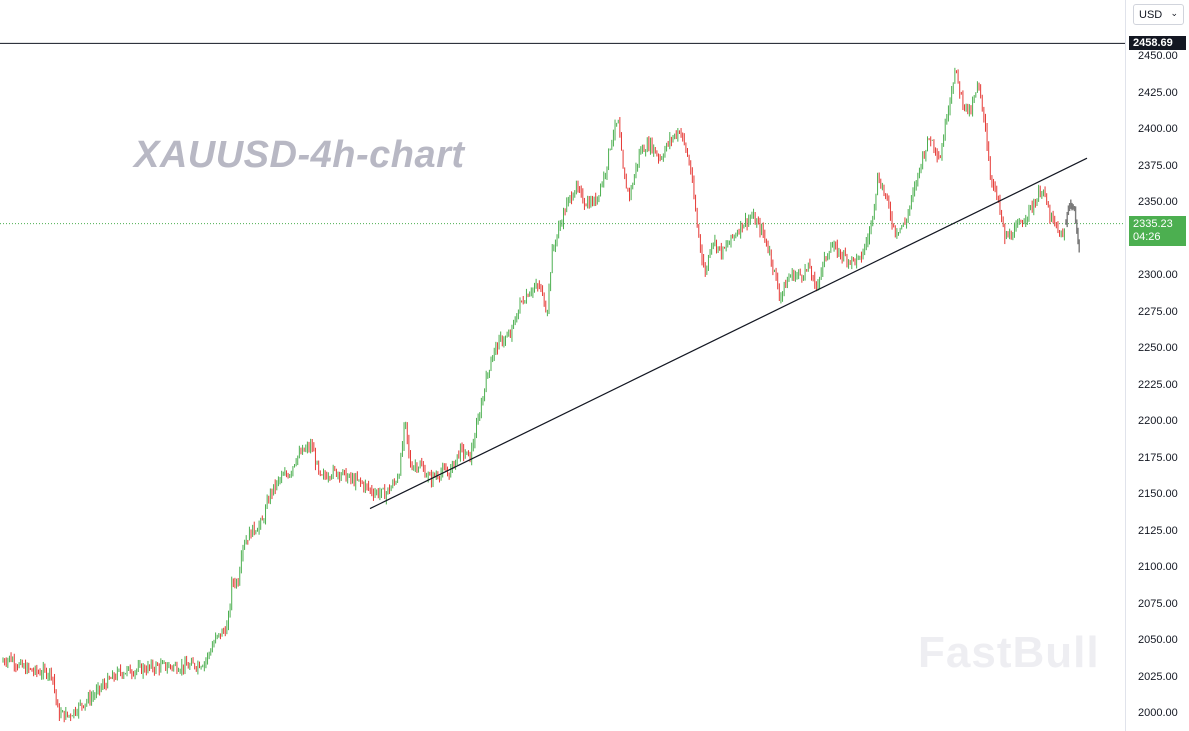  What do you see at coordinates (1157, 365) in the screenshot?
I see `price-axis` at bounding box center [1157, 365].